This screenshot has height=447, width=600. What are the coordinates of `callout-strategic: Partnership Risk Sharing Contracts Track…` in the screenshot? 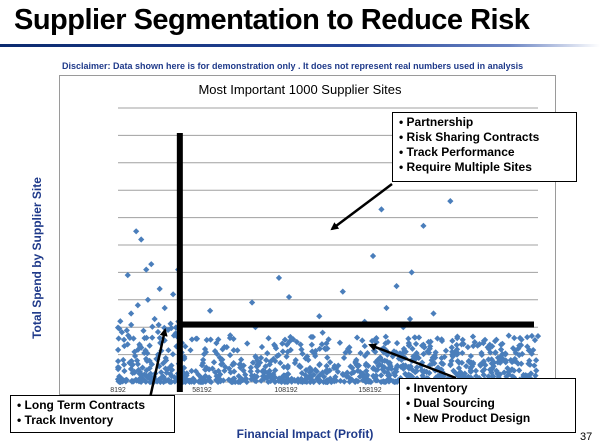 It's located at (484, 147).